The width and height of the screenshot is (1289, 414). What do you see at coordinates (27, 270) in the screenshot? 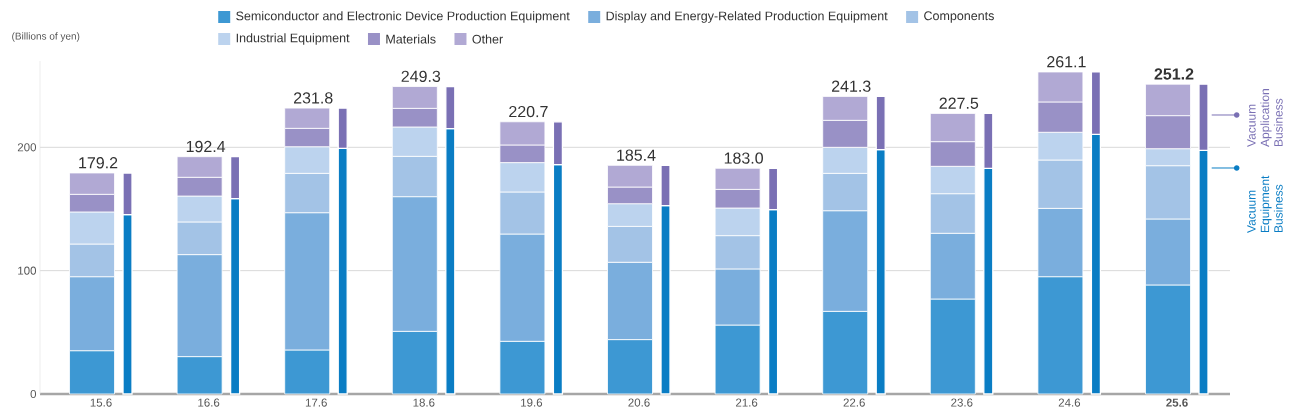
I see `y-tick-label: 100` at bounding box center [27, 270].